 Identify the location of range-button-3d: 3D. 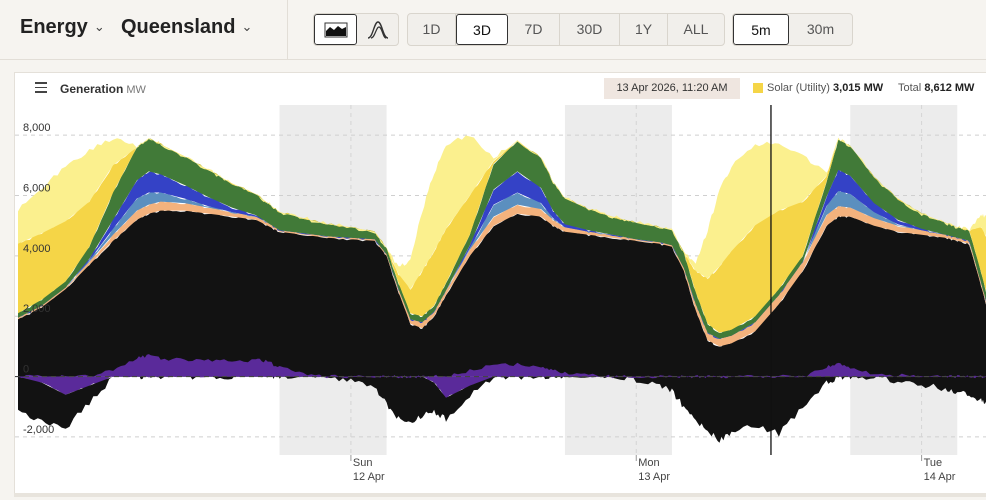
(482, 29).